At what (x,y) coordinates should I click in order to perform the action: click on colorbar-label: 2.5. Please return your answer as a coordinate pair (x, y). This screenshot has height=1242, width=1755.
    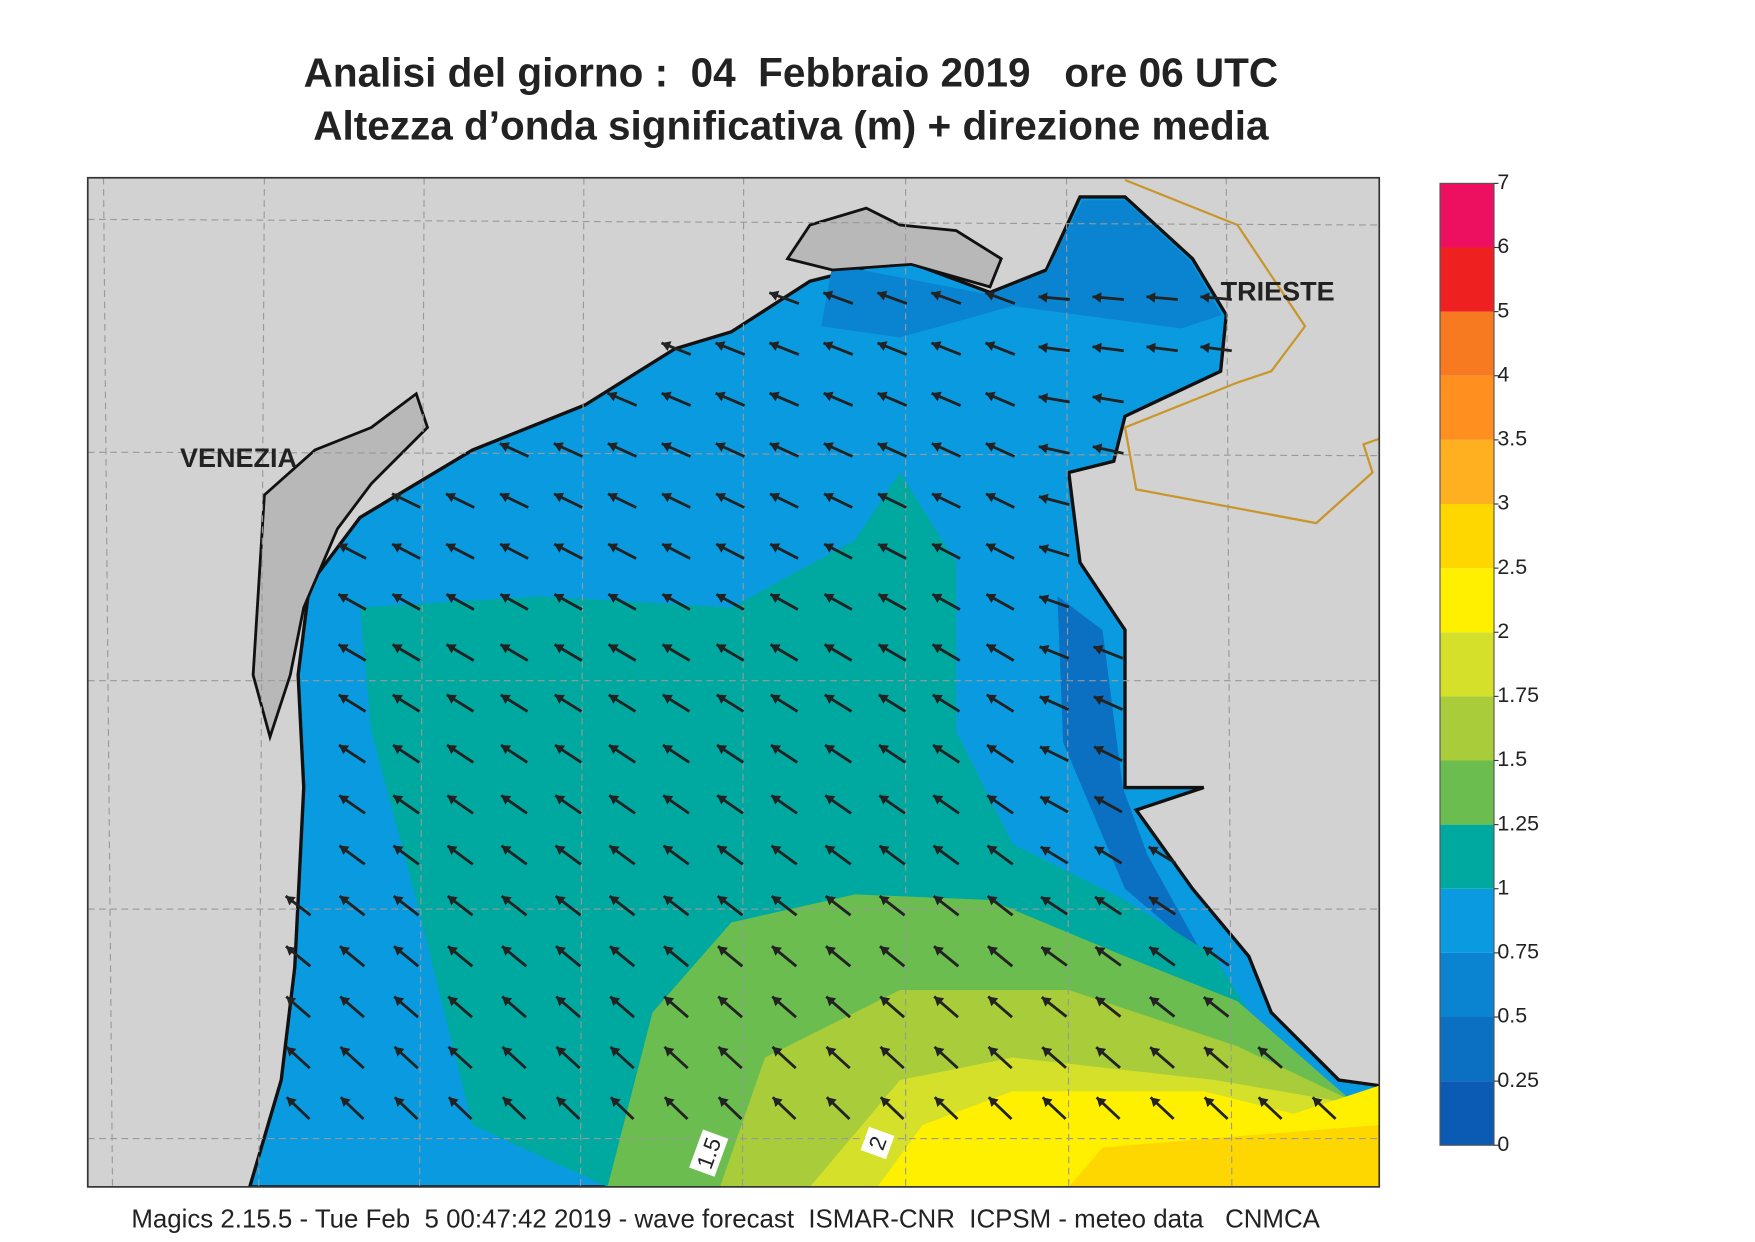
    Looking at the image, I should click on (1512, 567).